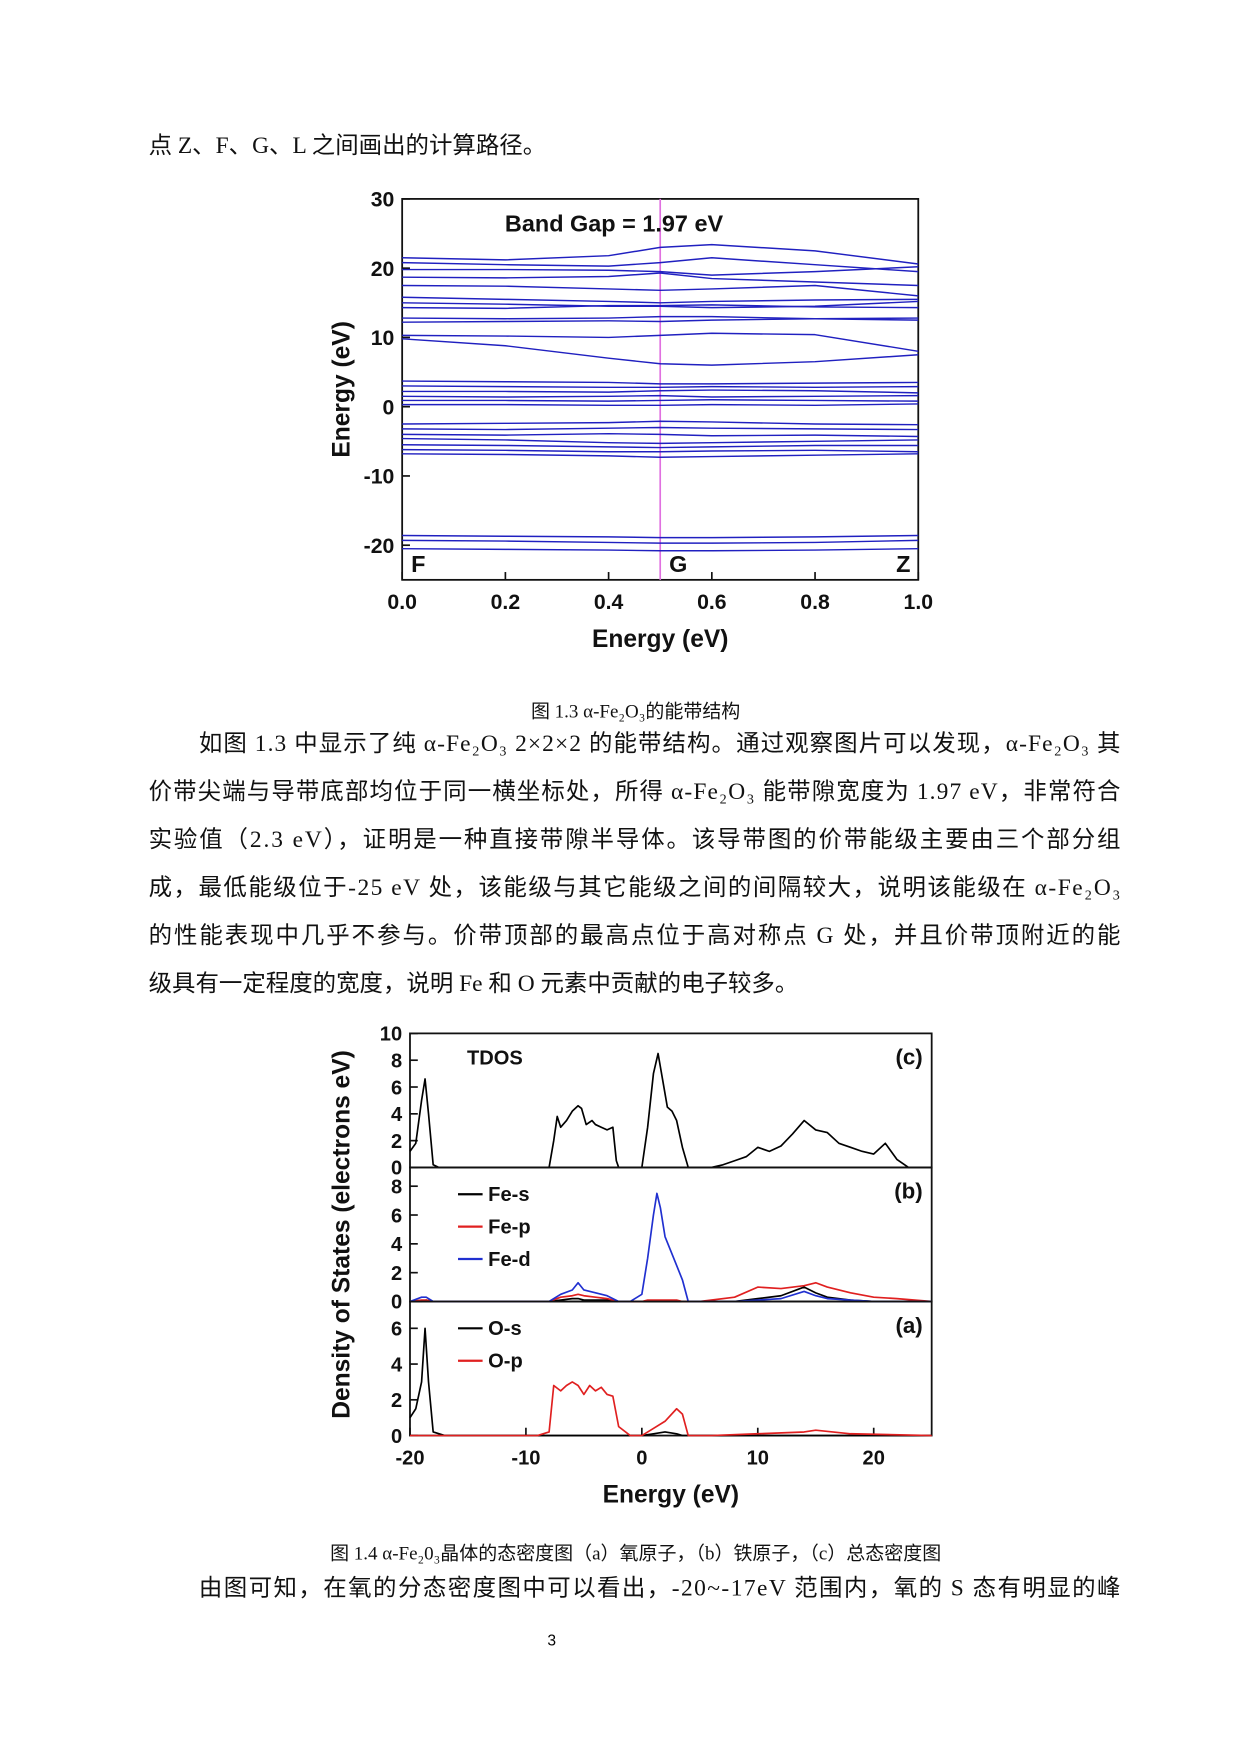 The image size is (1240, 1754). Describe the element at coordinates (908, 1191) in the screenshot. I see `panel-label: (b)` at that location.